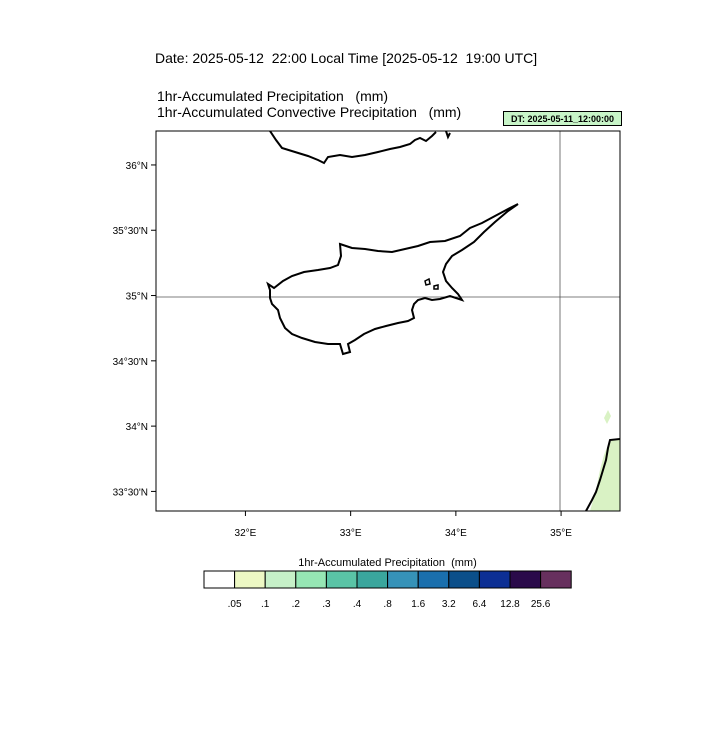  I want to click on colorbar-label: 12.8, so click(510, 604).